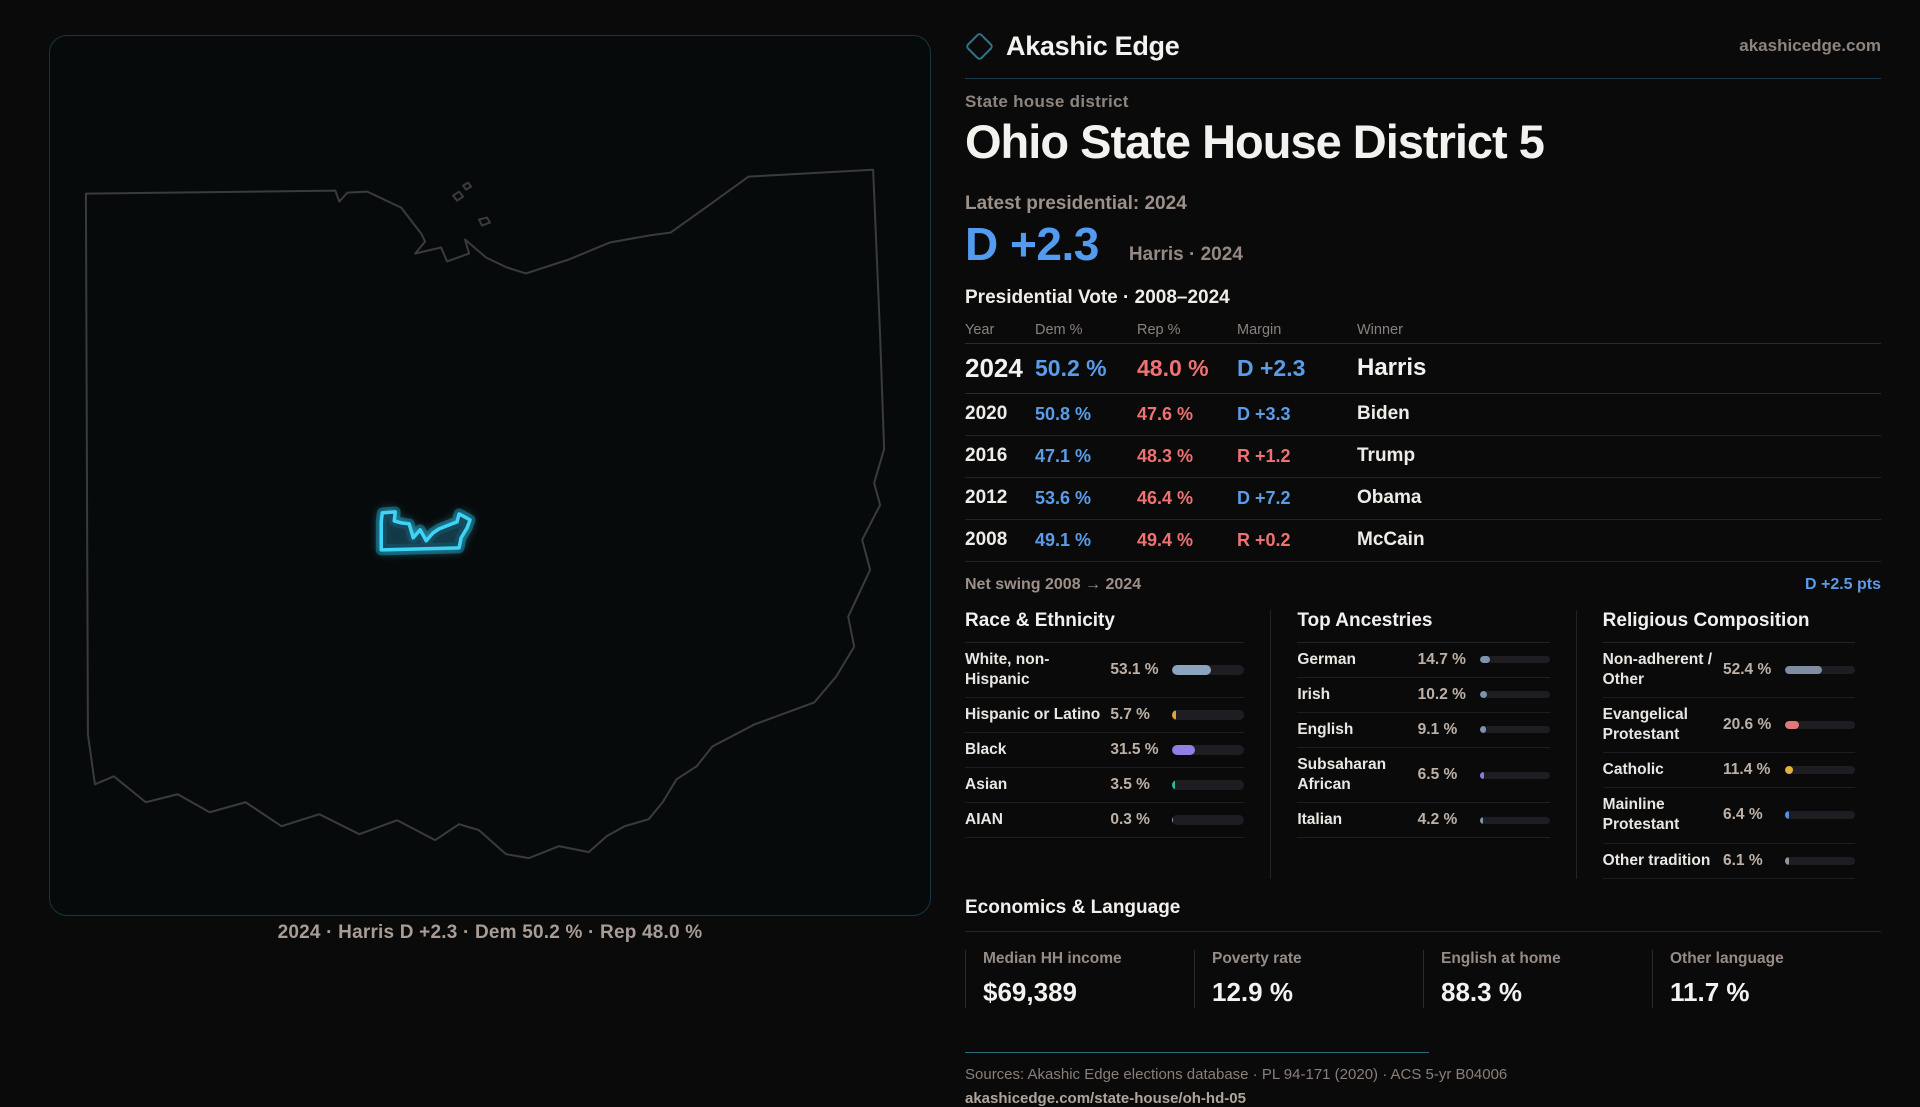  I want to click on brand-site-link: akashicedge.com, so click(1810, 46).